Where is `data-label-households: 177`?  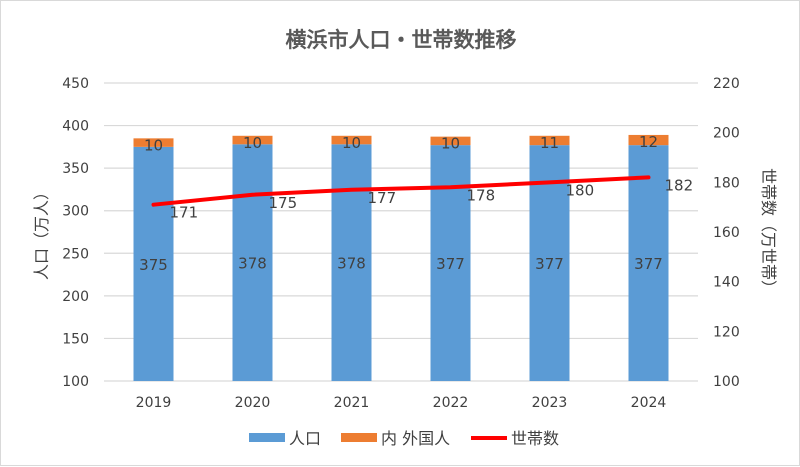
data-label-households: 177 is located at coordinates (382, 198).